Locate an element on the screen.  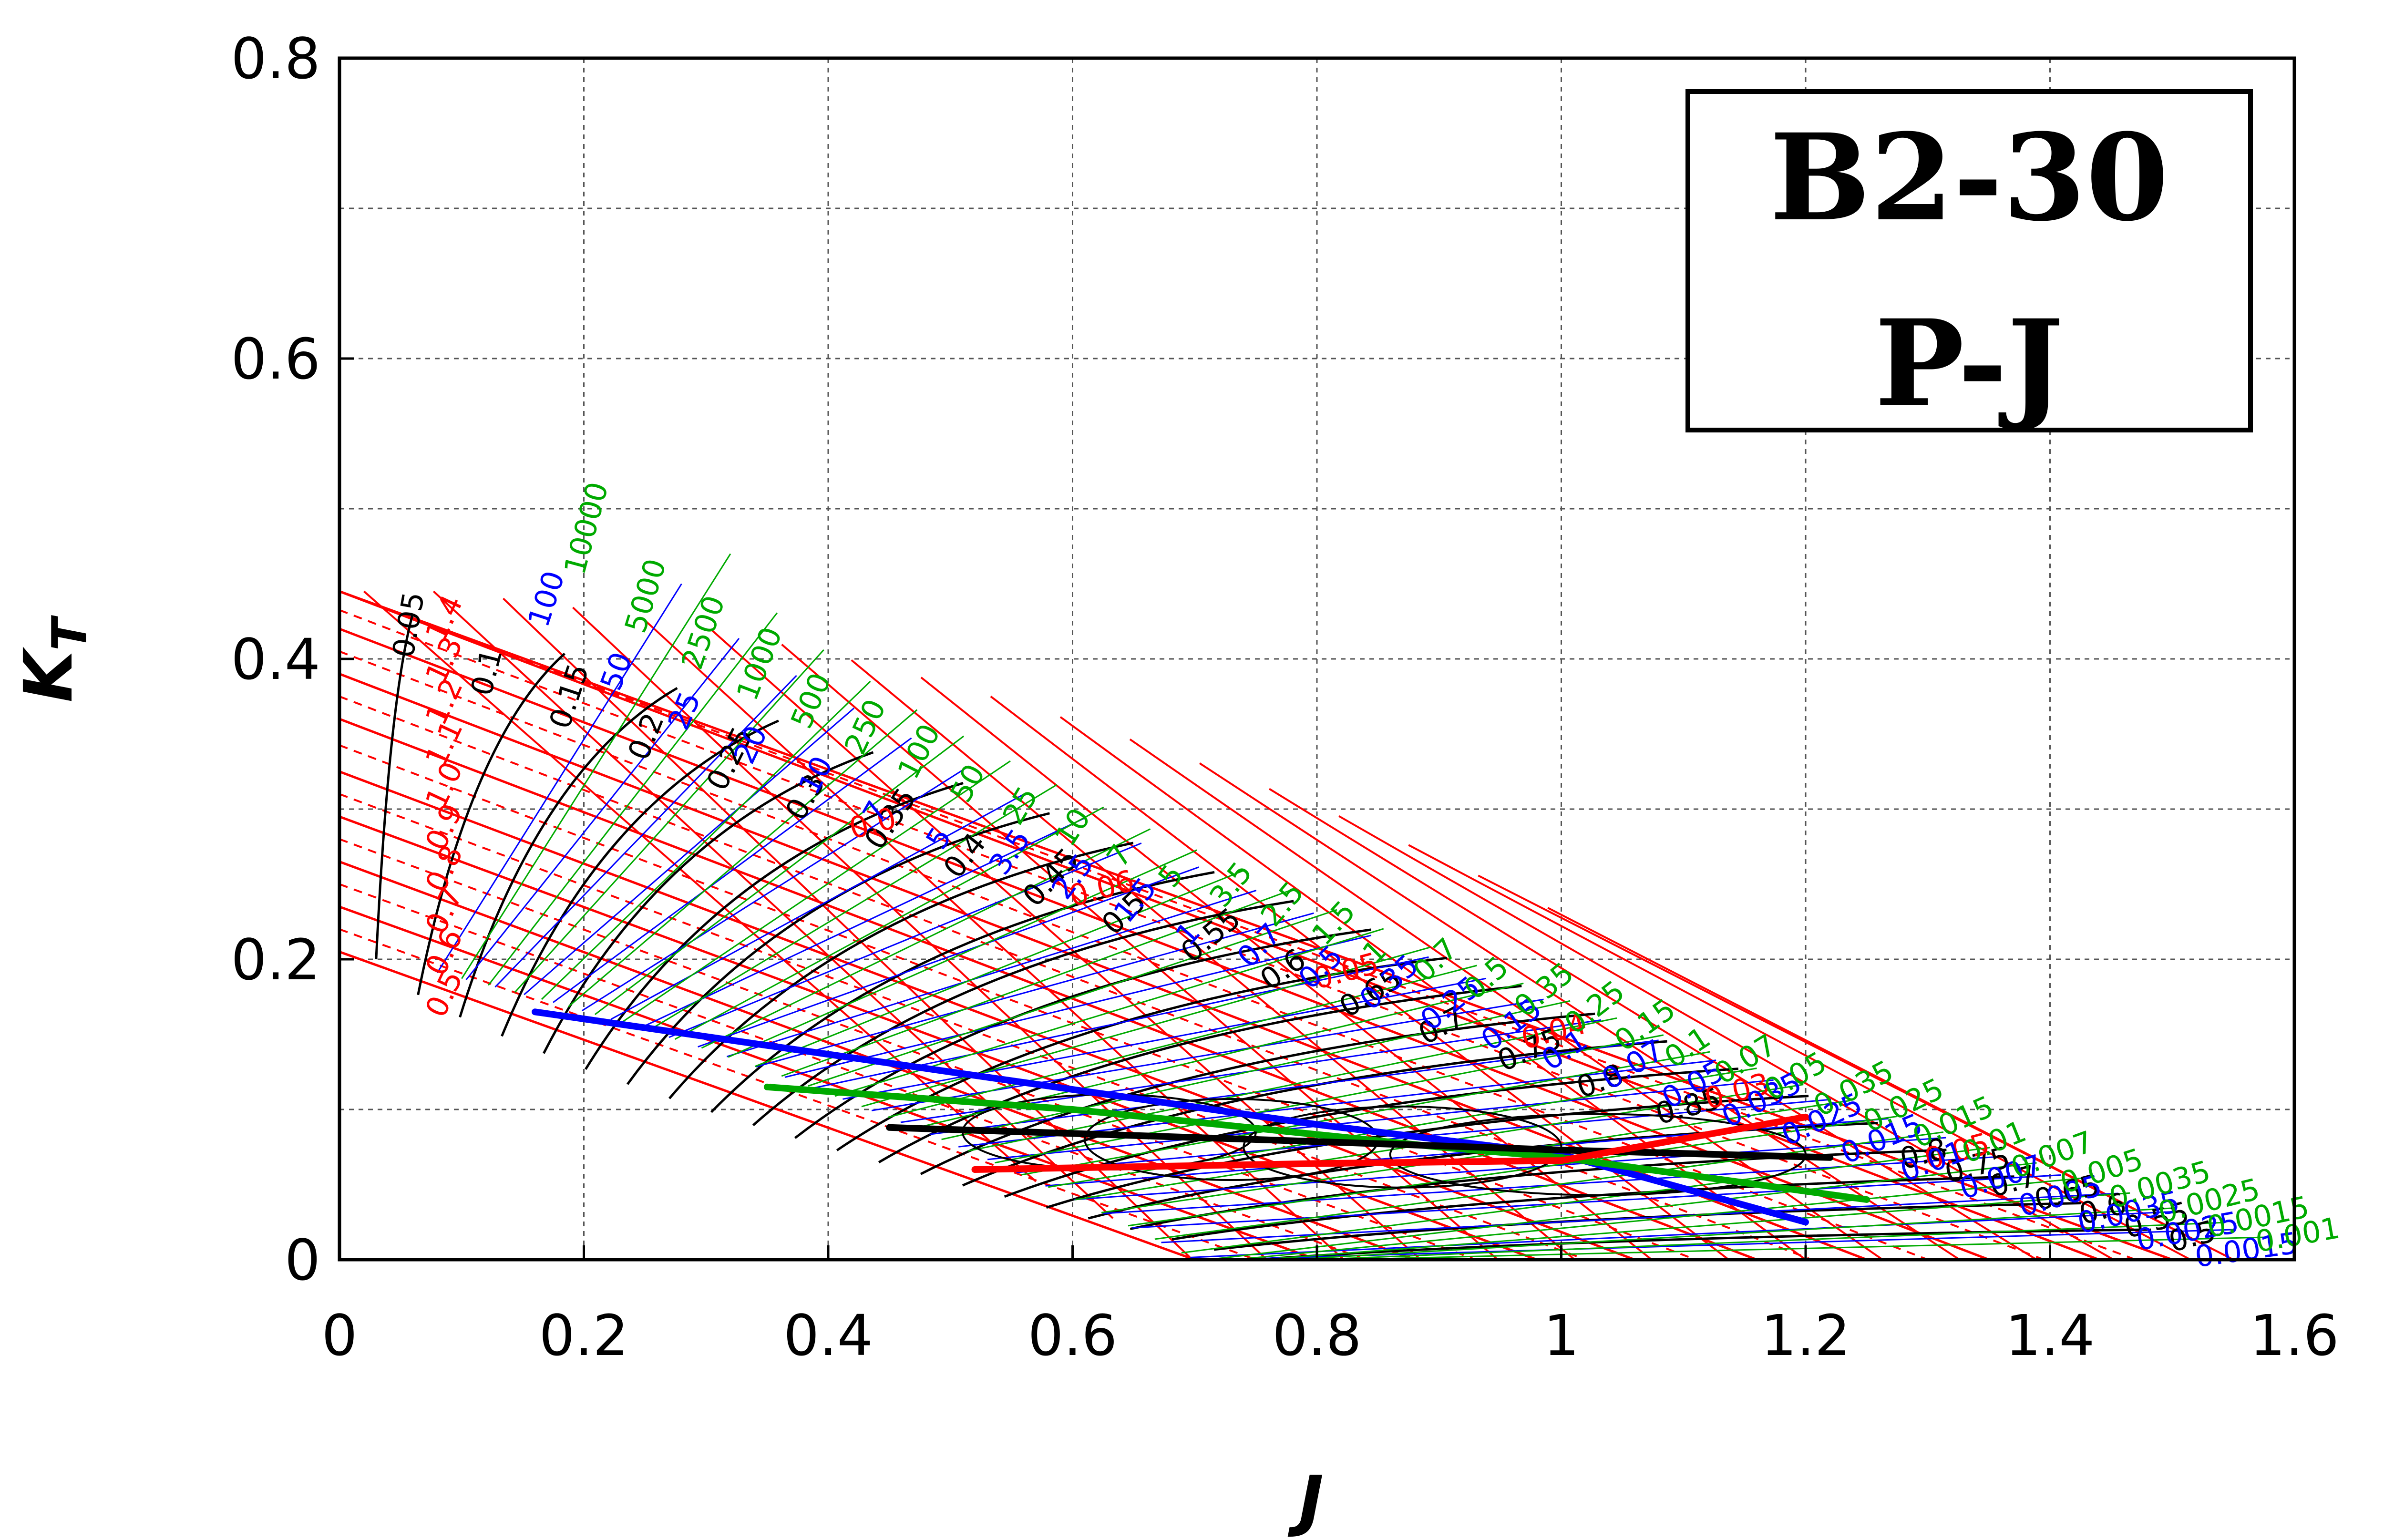
y-tick-label: 0.2 is located at coordinates (275, 960).